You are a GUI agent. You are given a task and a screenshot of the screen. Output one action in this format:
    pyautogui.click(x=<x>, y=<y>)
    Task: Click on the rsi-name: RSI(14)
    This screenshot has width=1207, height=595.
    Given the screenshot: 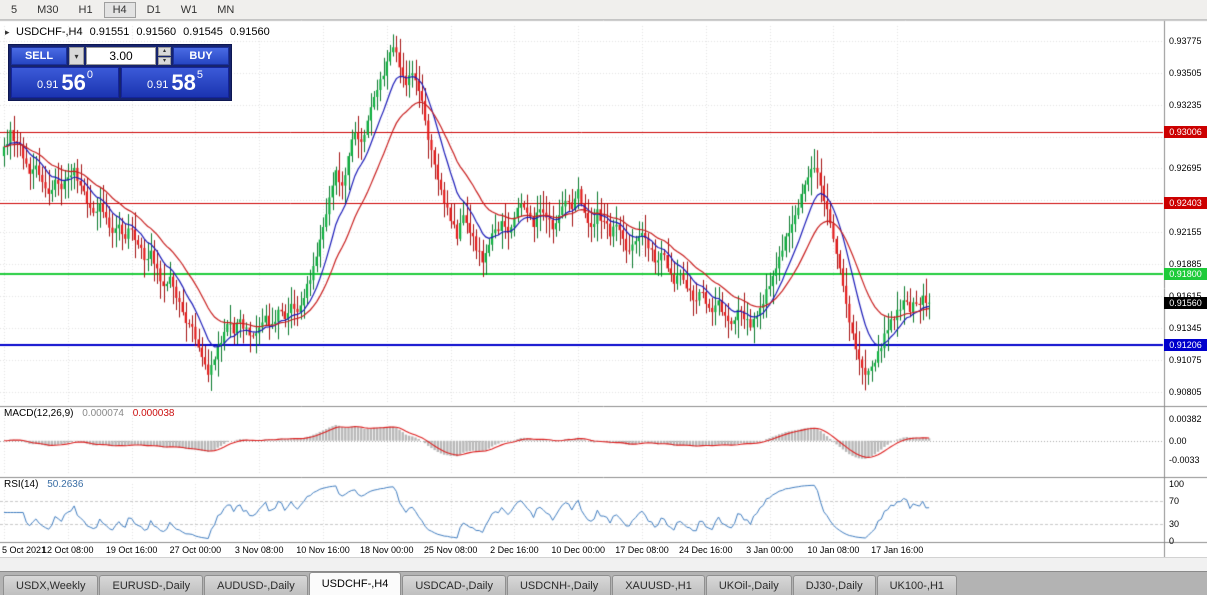 What is the action you would take?
    pyautogui.click(x=21, y=484)
    